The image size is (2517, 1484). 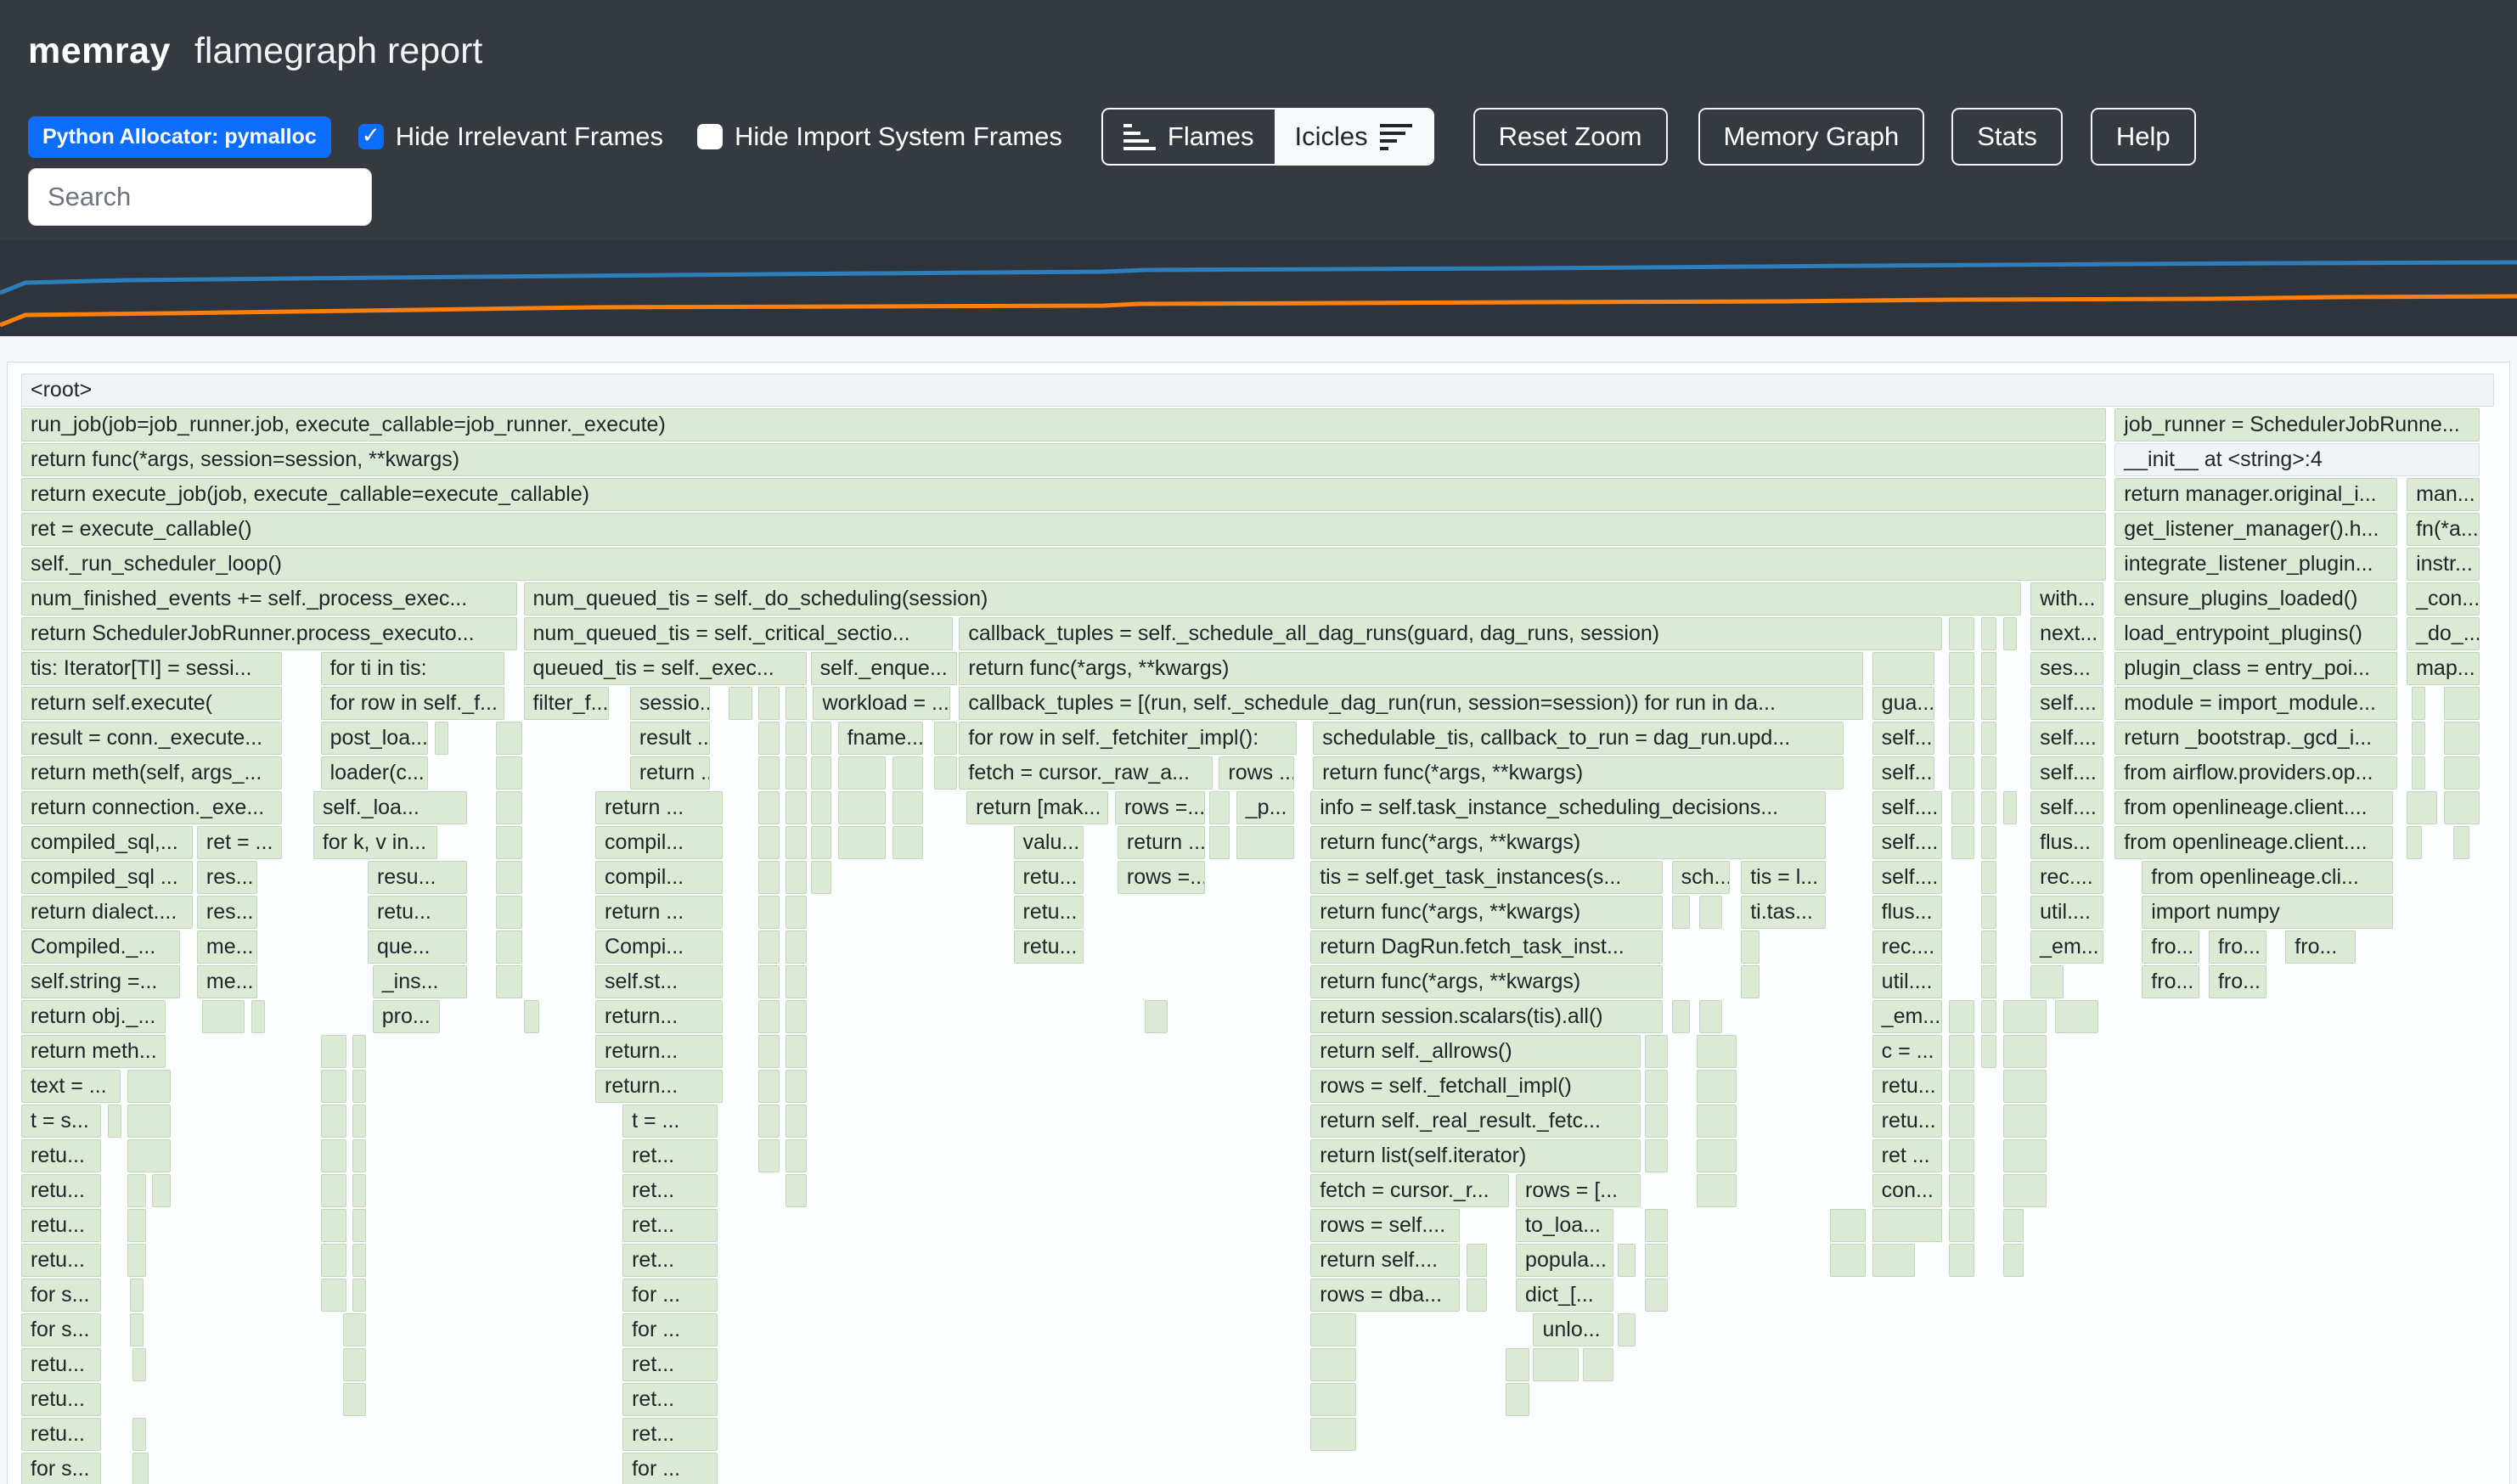 I want to click on flame-frame: load_entrypoint_plugins(), so click(x=2256, y=633).